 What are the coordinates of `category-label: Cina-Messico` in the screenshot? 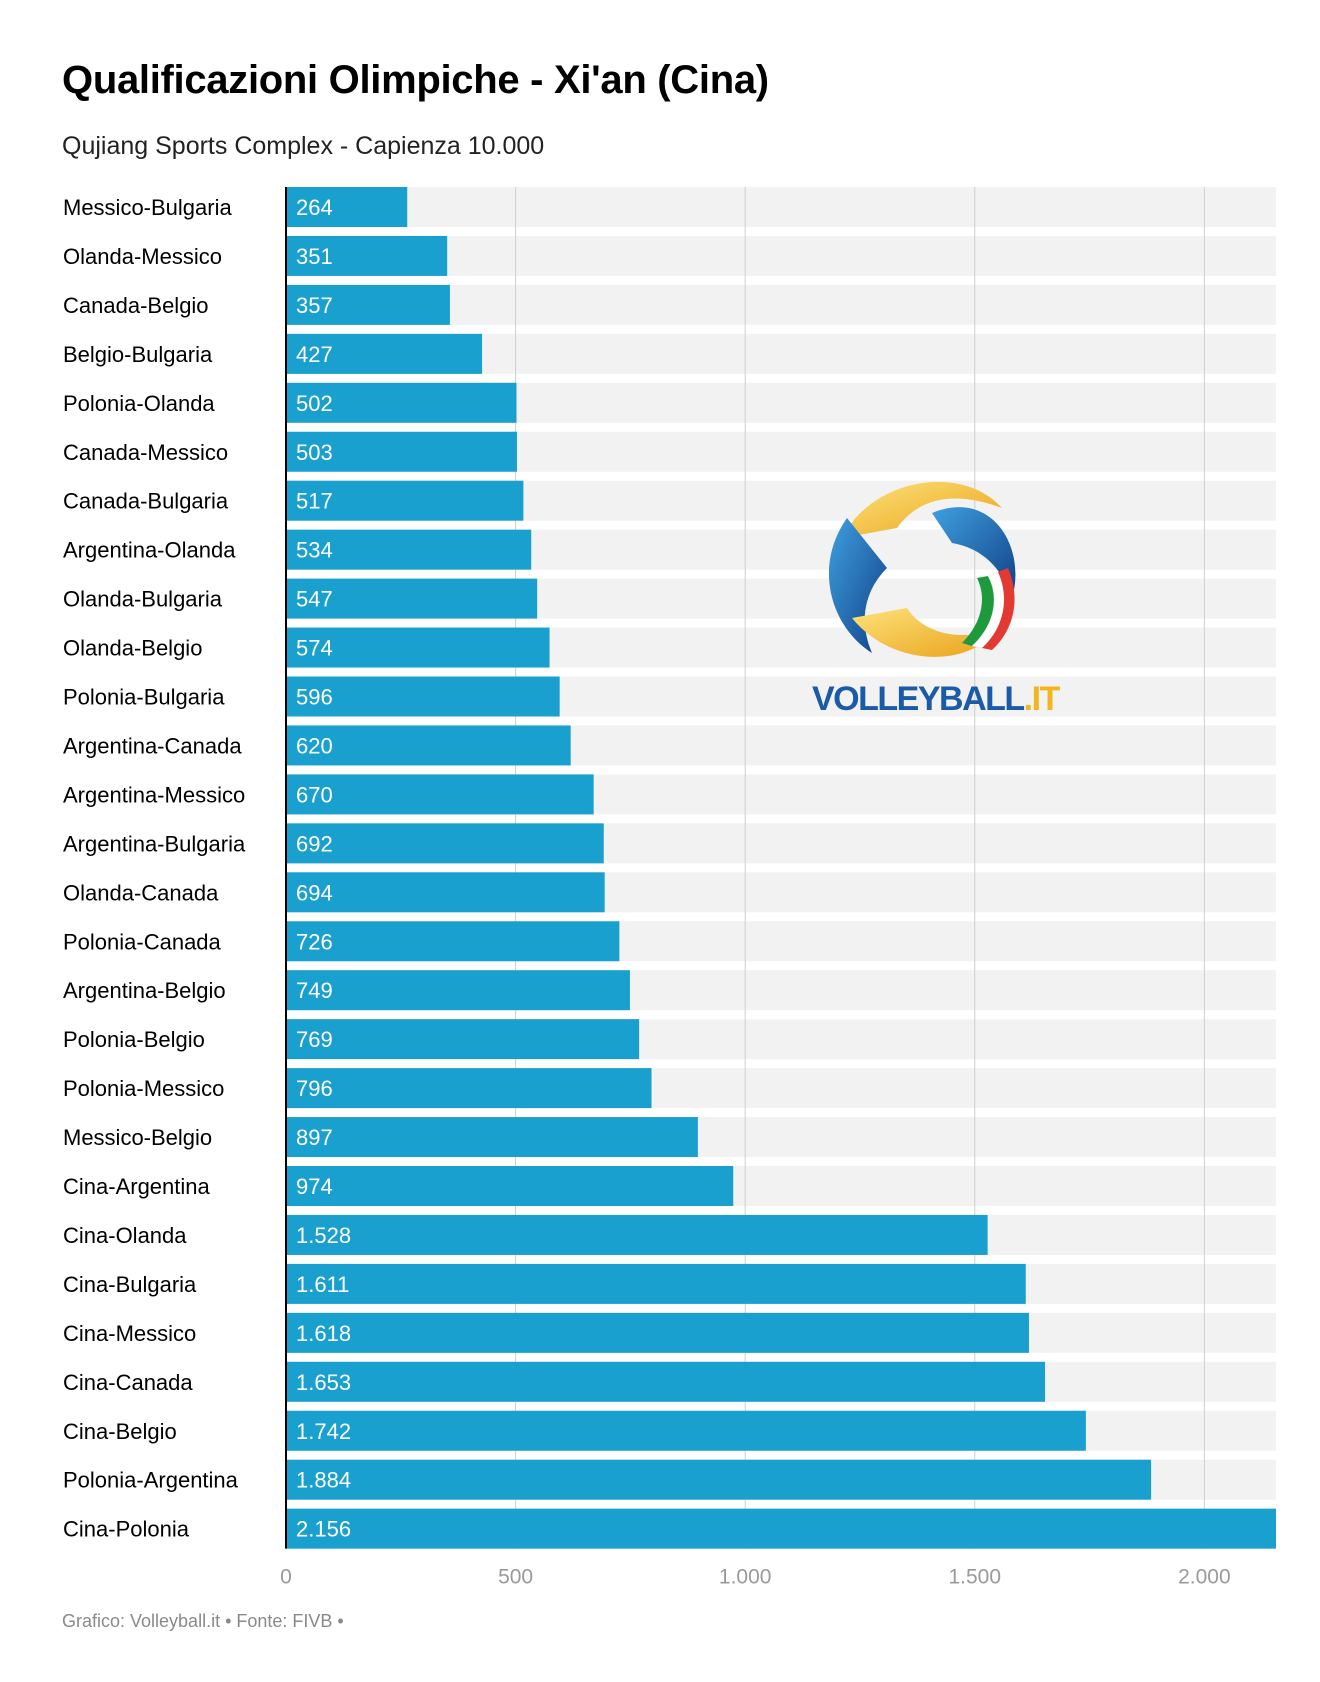 It's located at (129, 1333).